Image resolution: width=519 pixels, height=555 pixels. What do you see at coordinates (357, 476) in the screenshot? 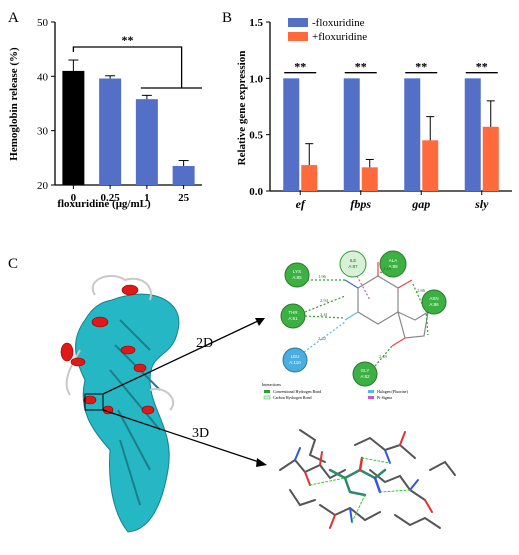
I see `ligand-sticks` at bounding box center [357, 476].